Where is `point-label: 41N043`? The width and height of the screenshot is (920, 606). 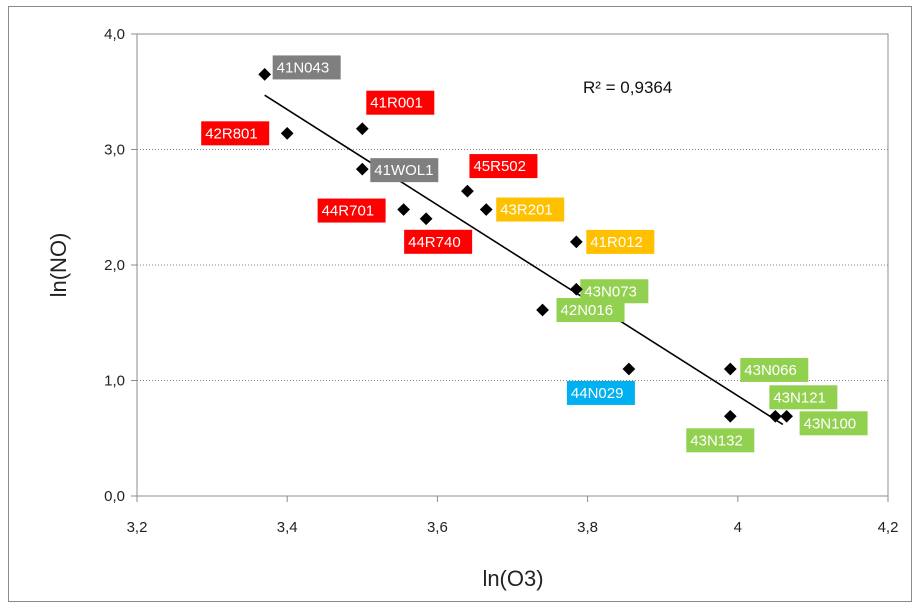
point-label: 41N043 is located at coordinates (303, 67).